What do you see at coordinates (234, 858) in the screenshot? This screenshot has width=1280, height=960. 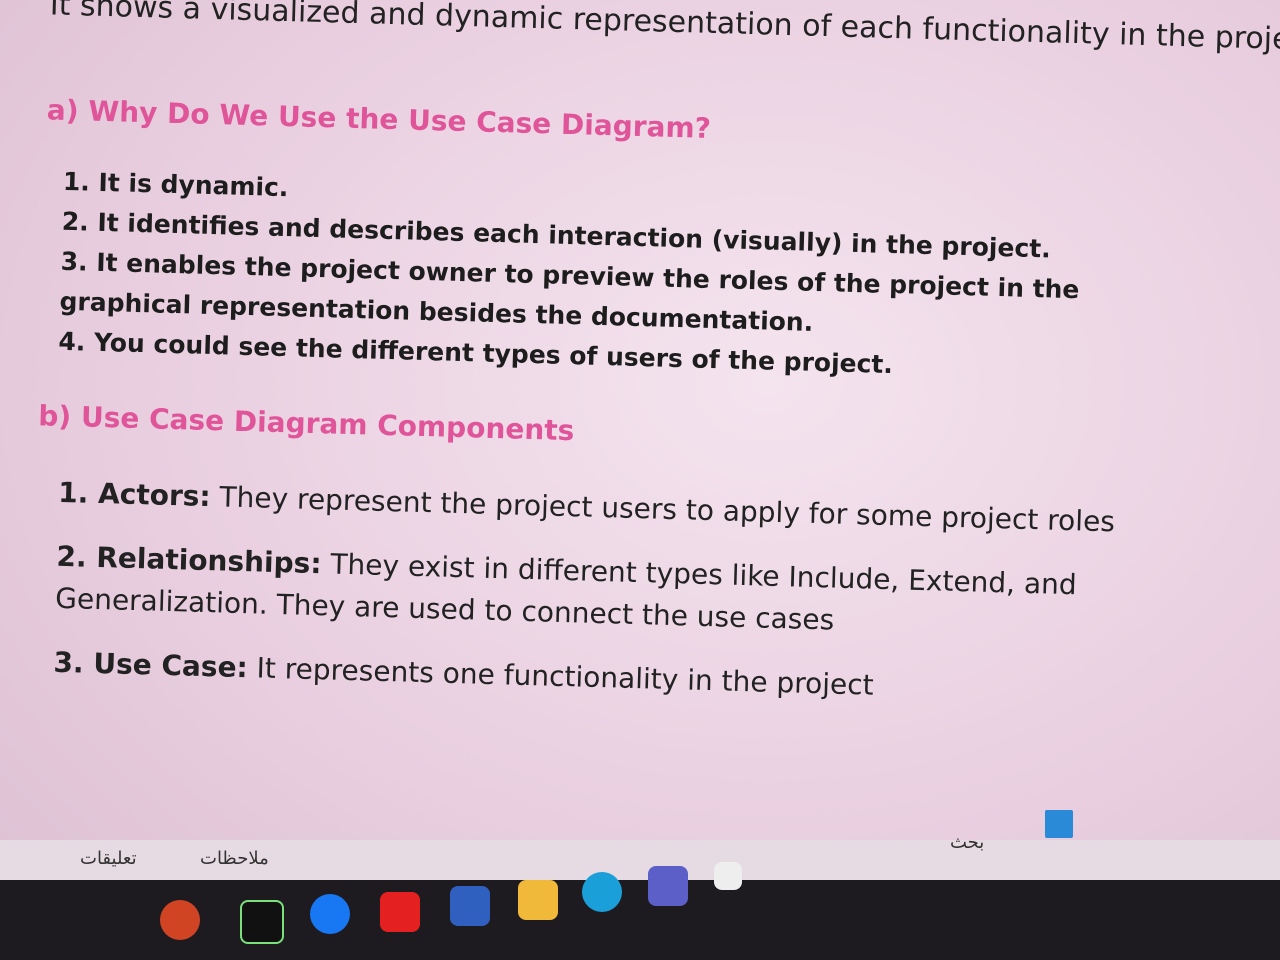 I see `notes-button: ملاحظات` at bounding box center [234, 858].